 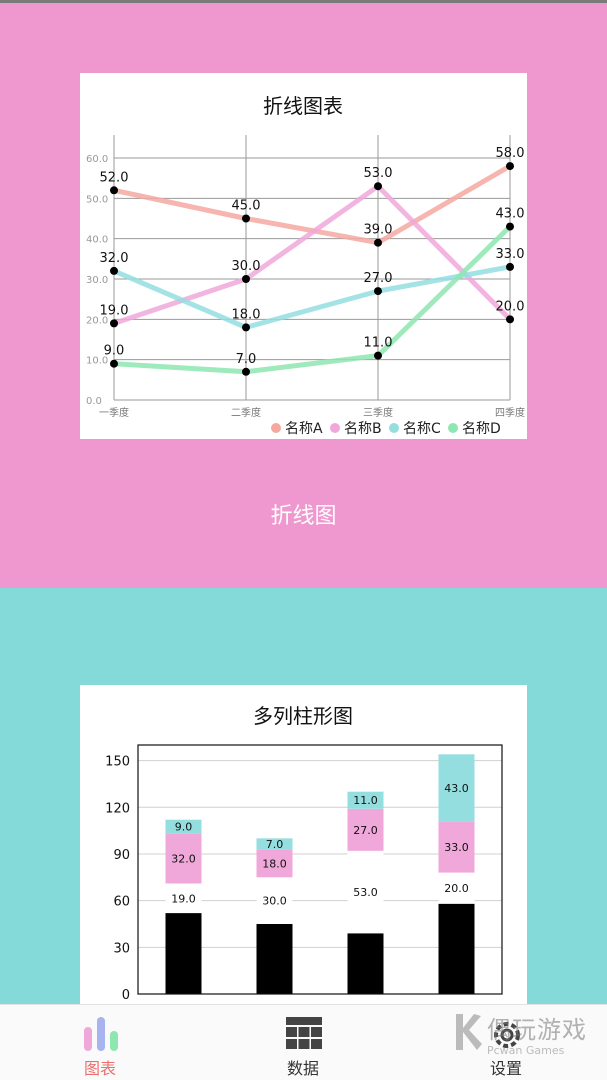 I want to click on grid-table-icon, so click(x=304, y=1033).